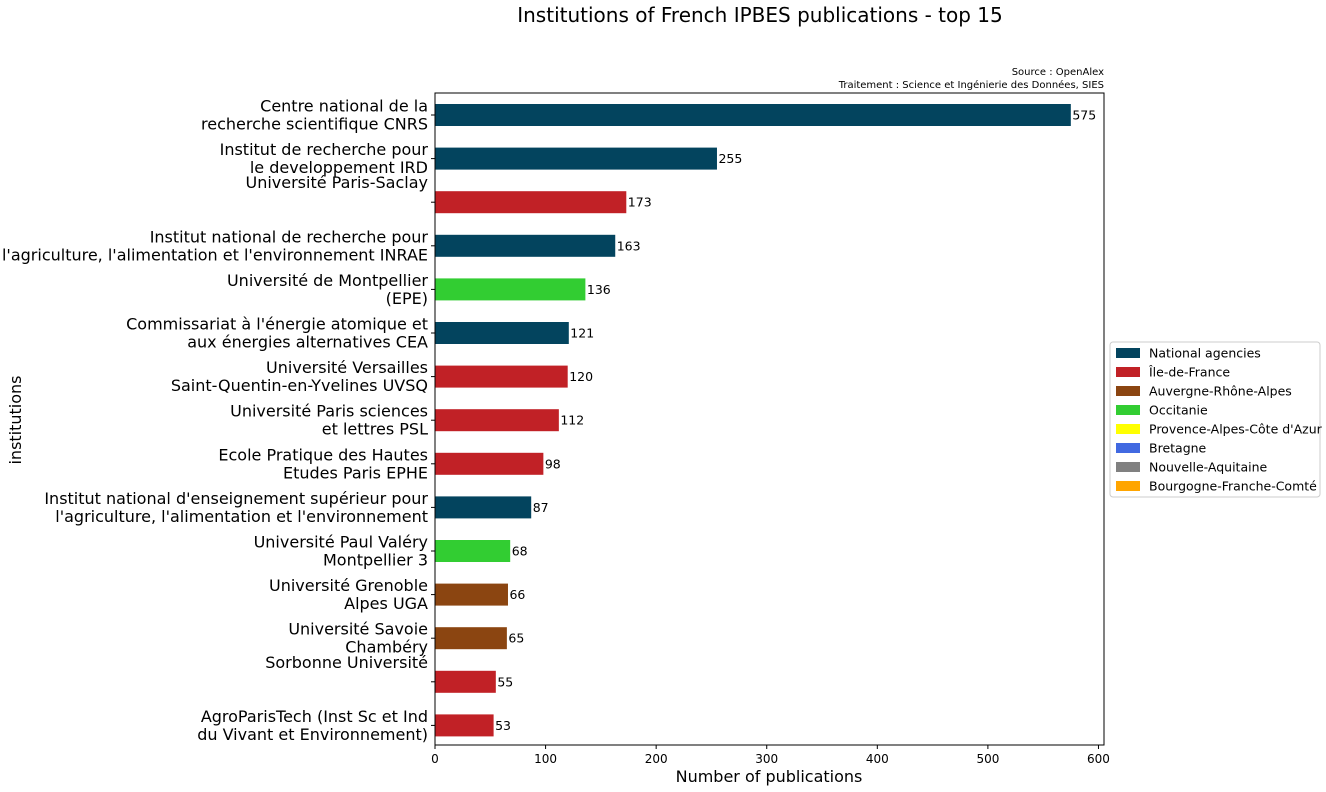 This screenshot has height=792, width=1326. I want to click on category-label-5: Université de Montpellier (EPE), so click(327, 289).